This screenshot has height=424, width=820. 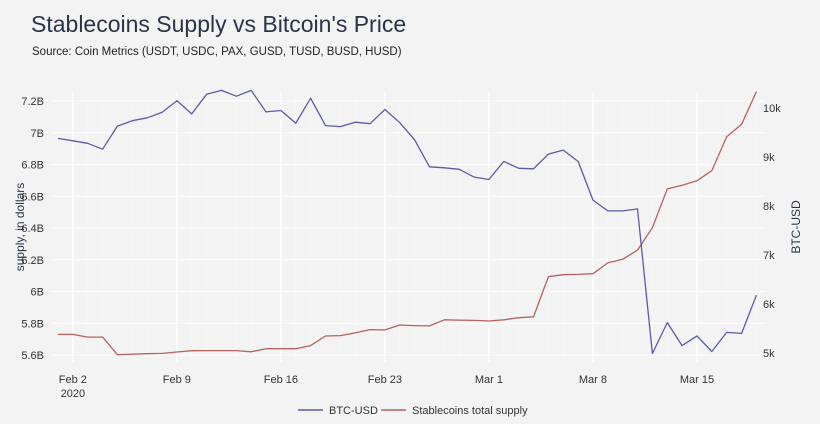 I want to click on x-tick-label: Feb 16, so click(x=281, y=380).